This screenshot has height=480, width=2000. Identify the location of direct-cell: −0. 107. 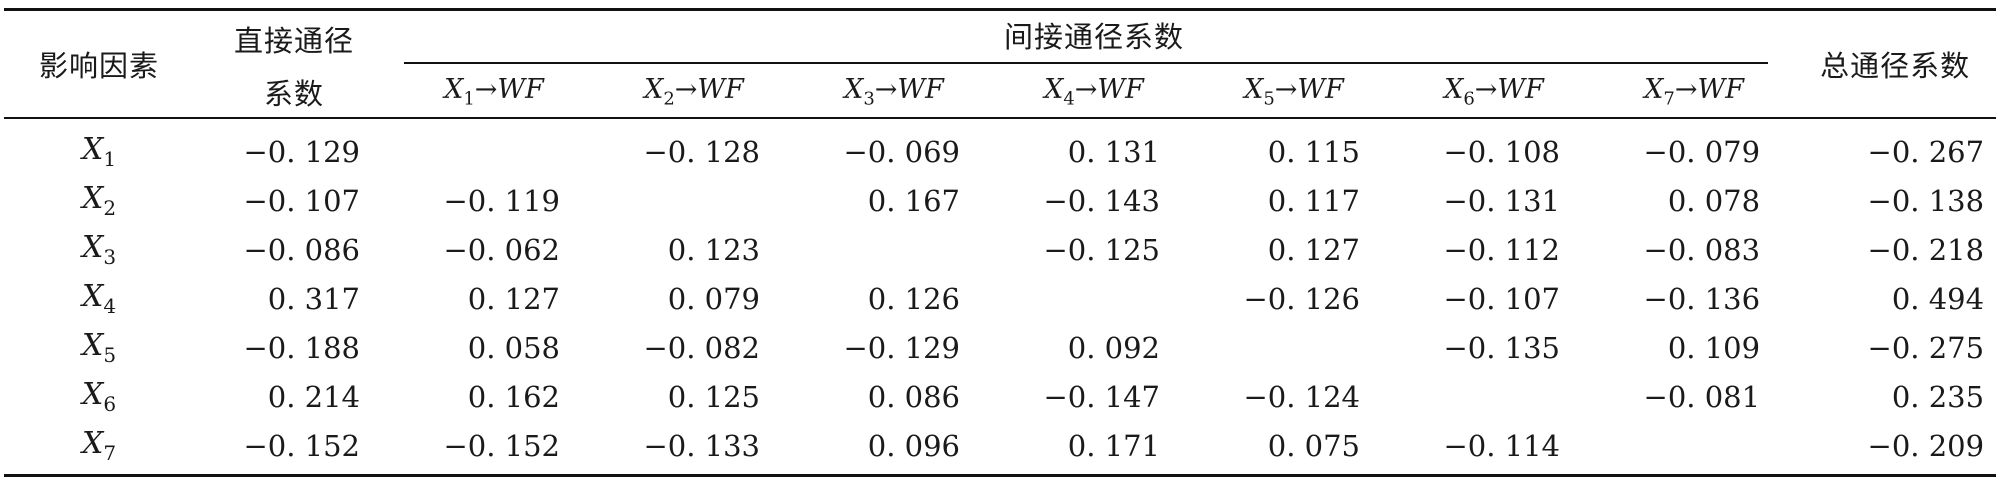
(301, 200).